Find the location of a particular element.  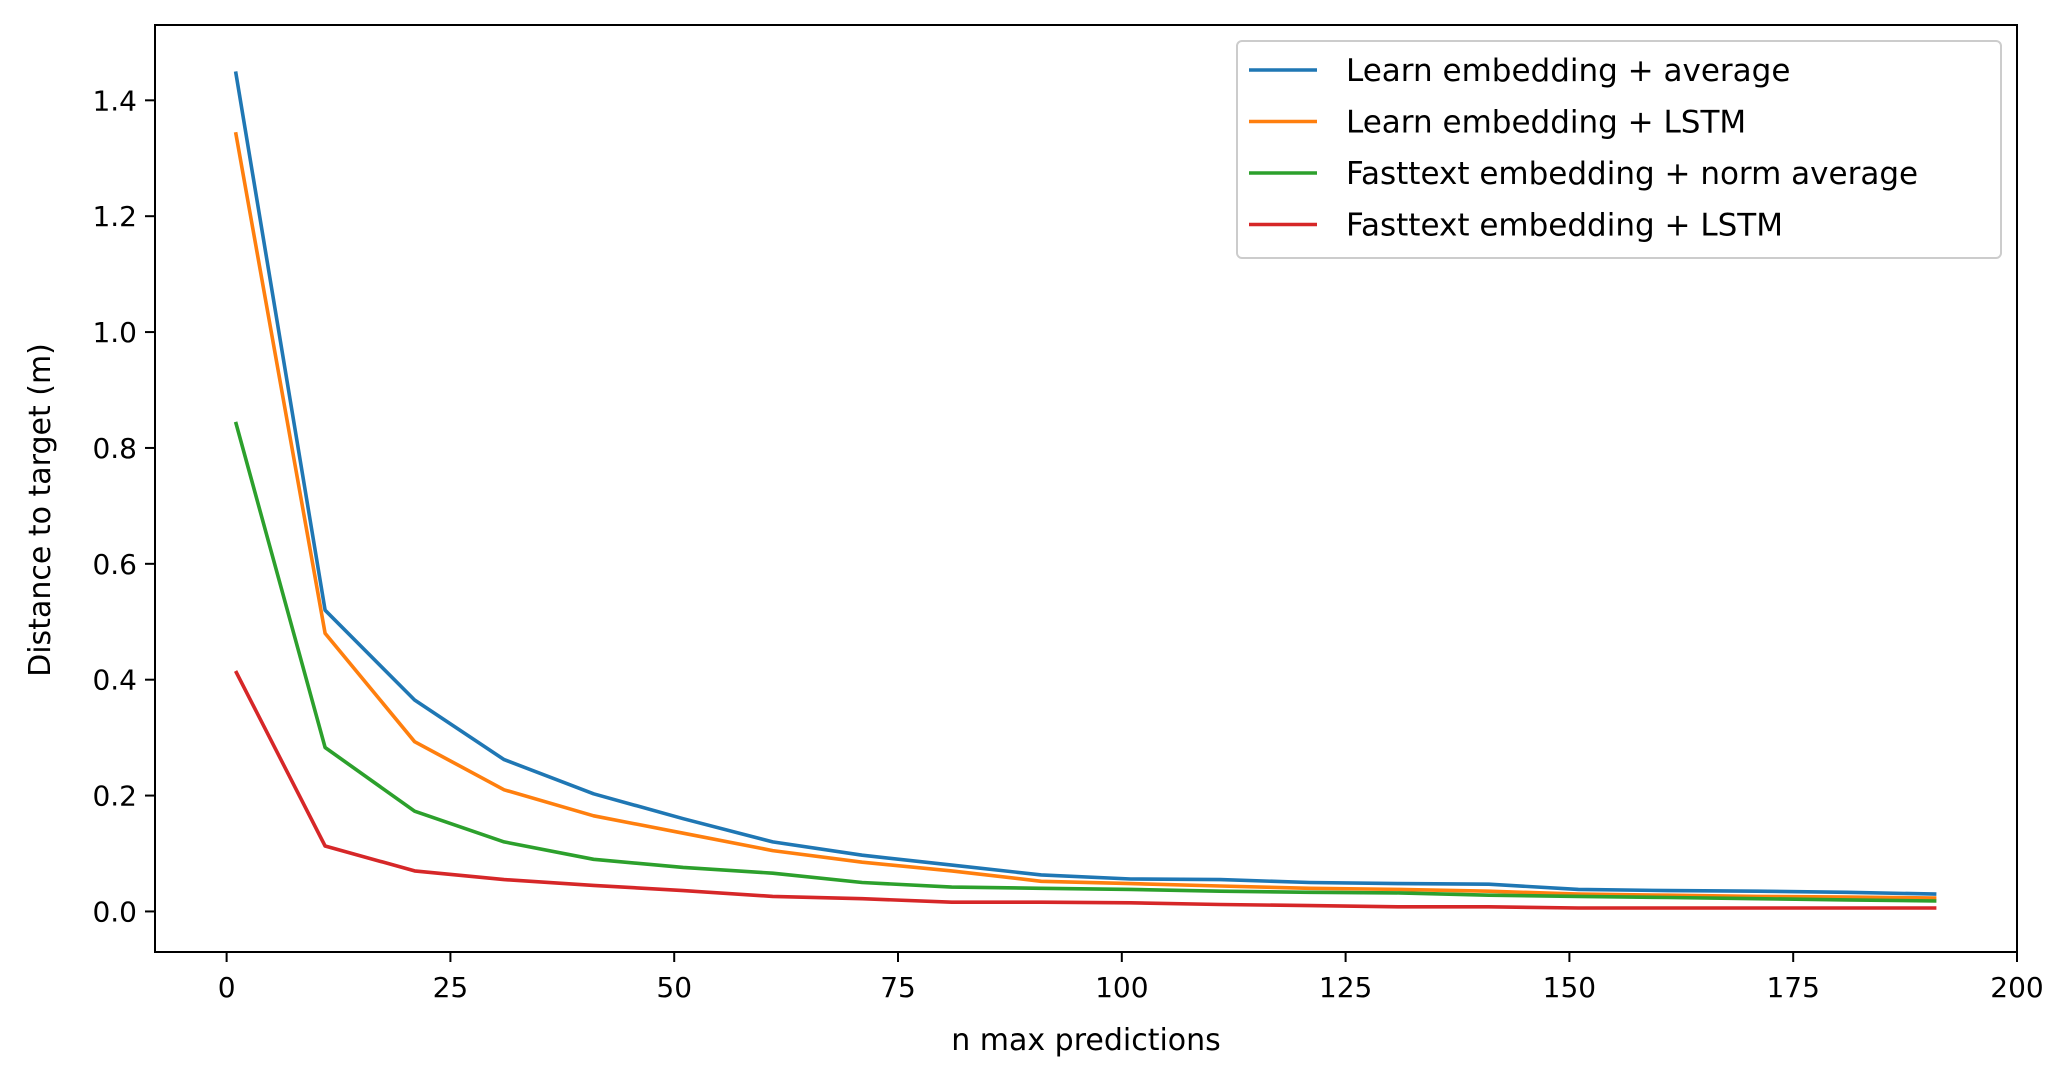

y-tick-label: 1.2 is located at coordinates (114, 216).